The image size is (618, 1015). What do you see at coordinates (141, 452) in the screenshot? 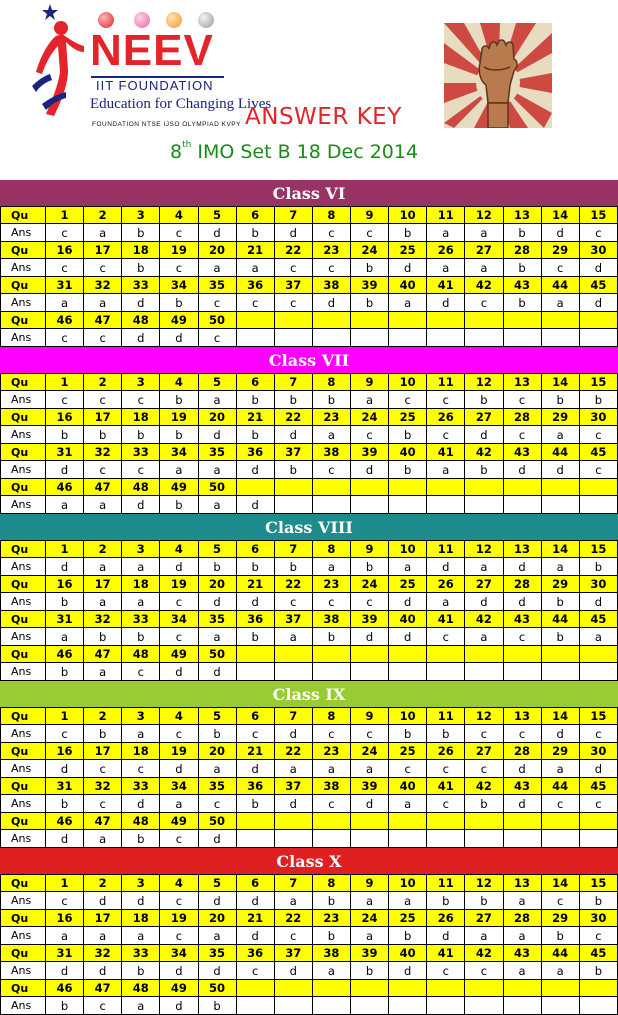
I see `question-number-cell: 33` at bounding box center [141, 452].